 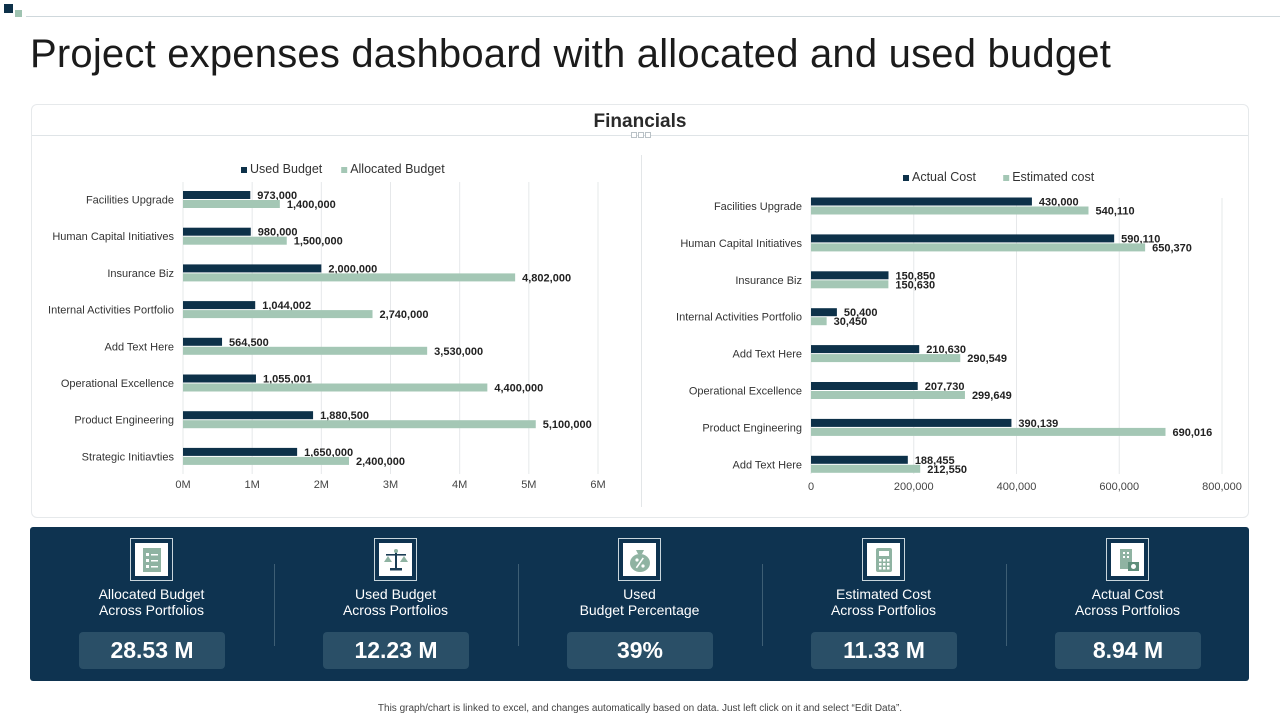 What do you see at coordinates (851, 322) in the screenshot?
I see `data-label: 30,450` at bounding box center [851, 322].